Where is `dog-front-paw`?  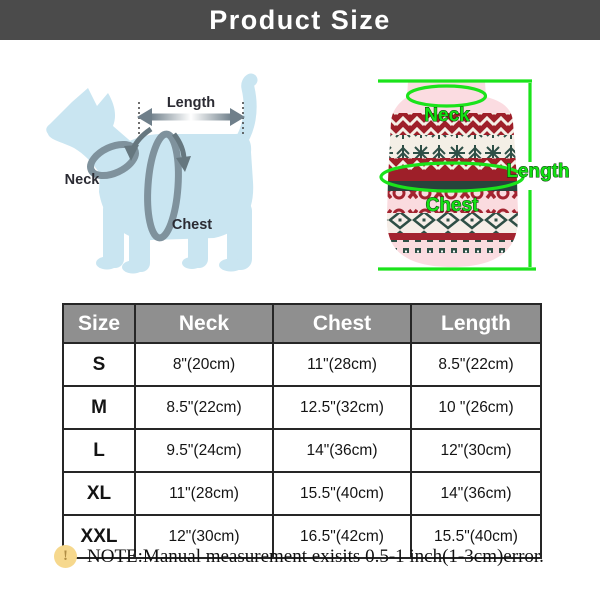 dog-front-paw is located at coordinates (107, 263).